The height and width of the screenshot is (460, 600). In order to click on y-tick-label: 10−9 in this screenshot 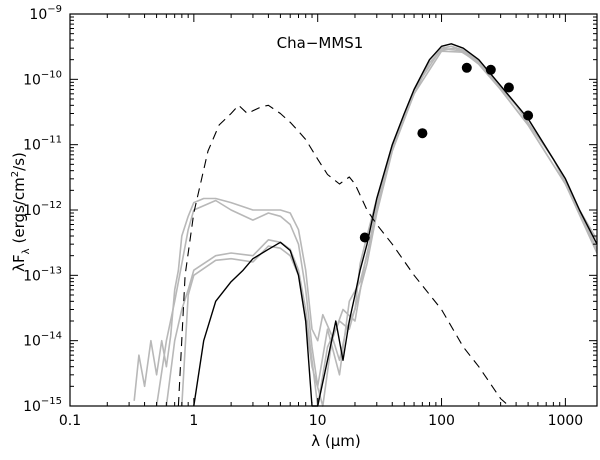, I will do `click(45, 13)`.